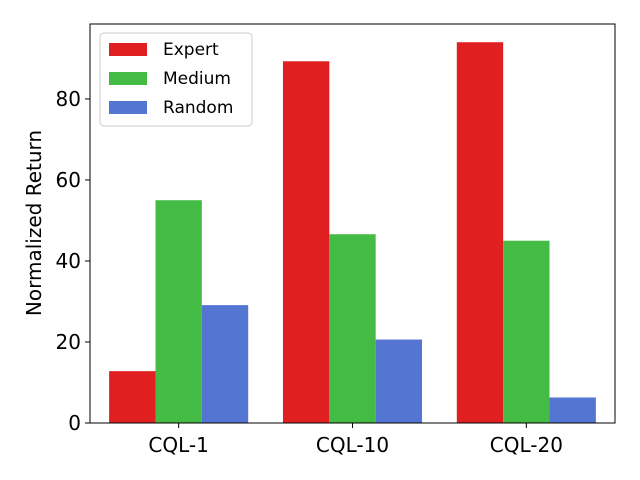  I want to click on y-axis-label: Normalized Return, so click(34, 223).